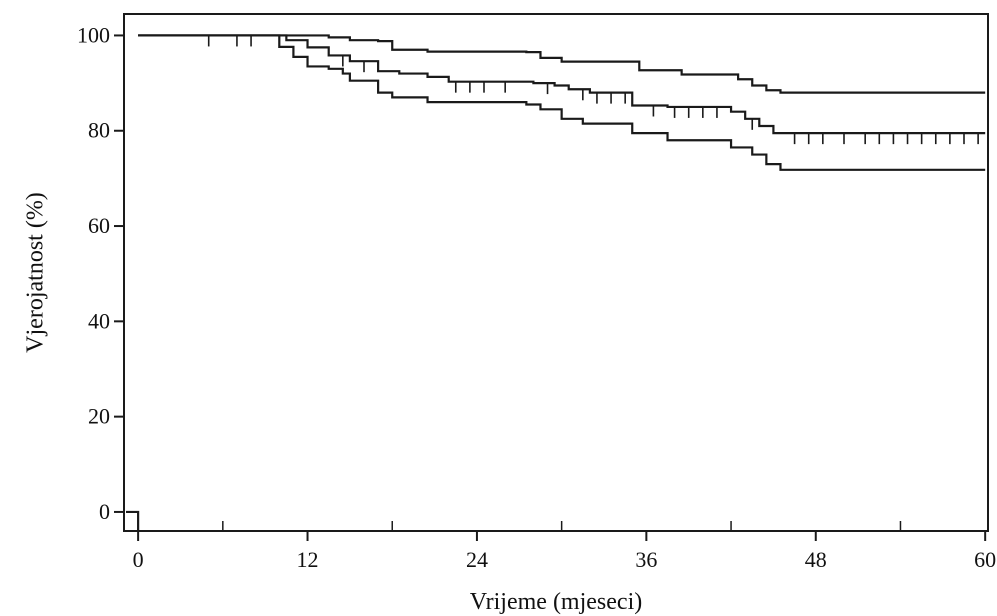  I want to click on y-axis-title: Vjerojatnost (%), so click(35, 272).